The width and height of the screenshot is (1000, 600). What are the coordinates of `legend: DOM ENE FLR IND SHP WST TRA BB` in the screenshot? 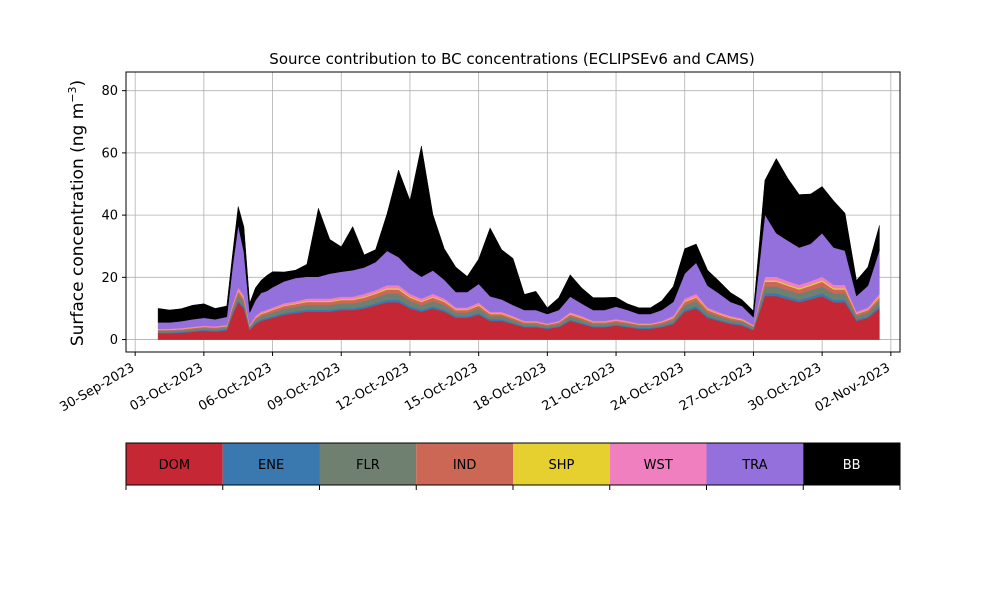 It's located at (513, 466).